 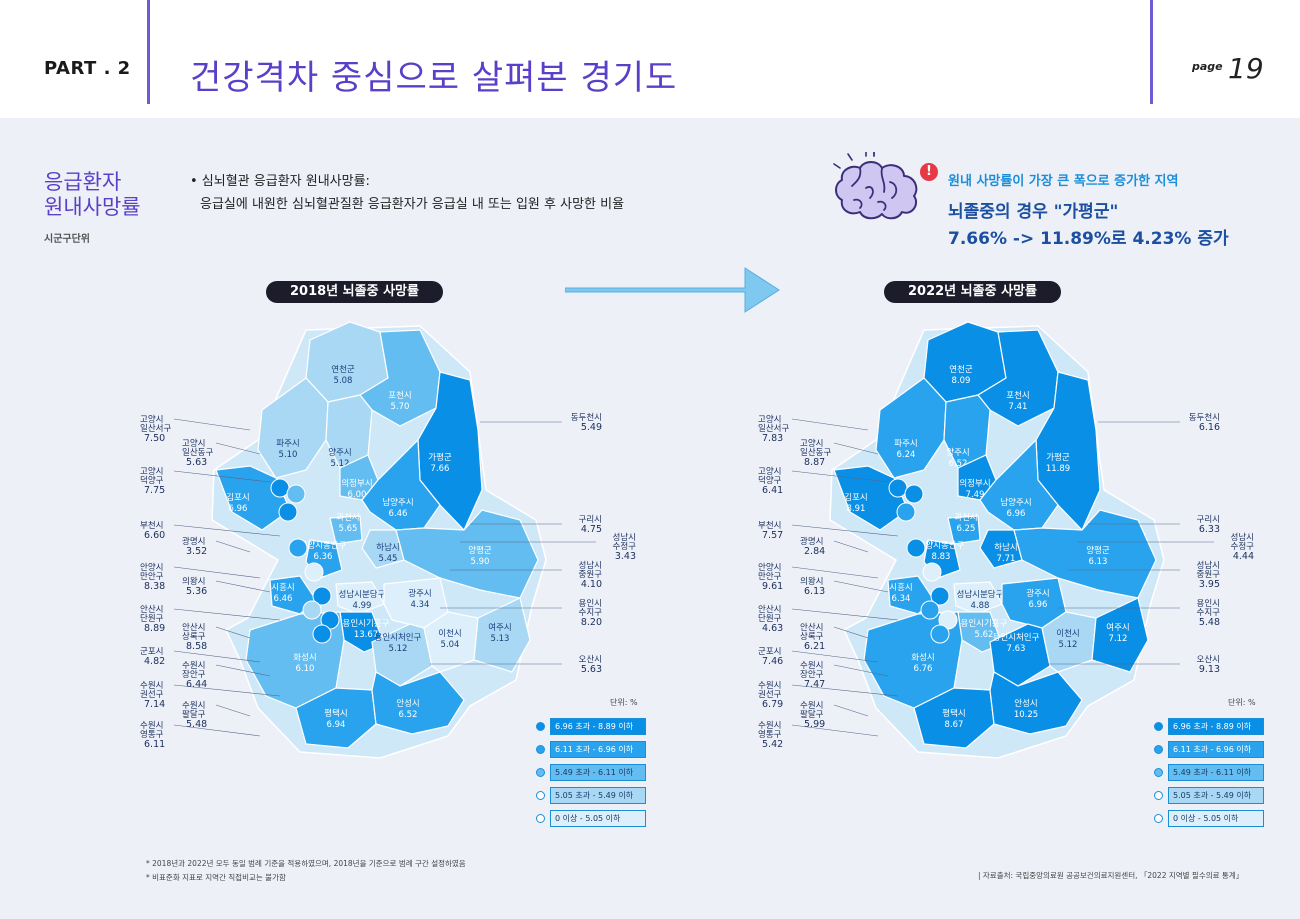 I want to click on highlight-title: 원내 사망률이 가장 큰 폭으로 증가한 지역, so click(x=1063, y=181).